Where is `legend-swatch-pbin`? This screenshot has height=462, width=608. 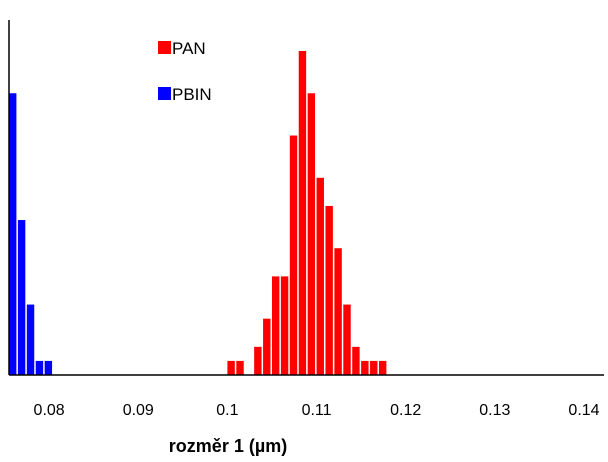
legend-swatch-pbin is located at coordinates (164, 93).